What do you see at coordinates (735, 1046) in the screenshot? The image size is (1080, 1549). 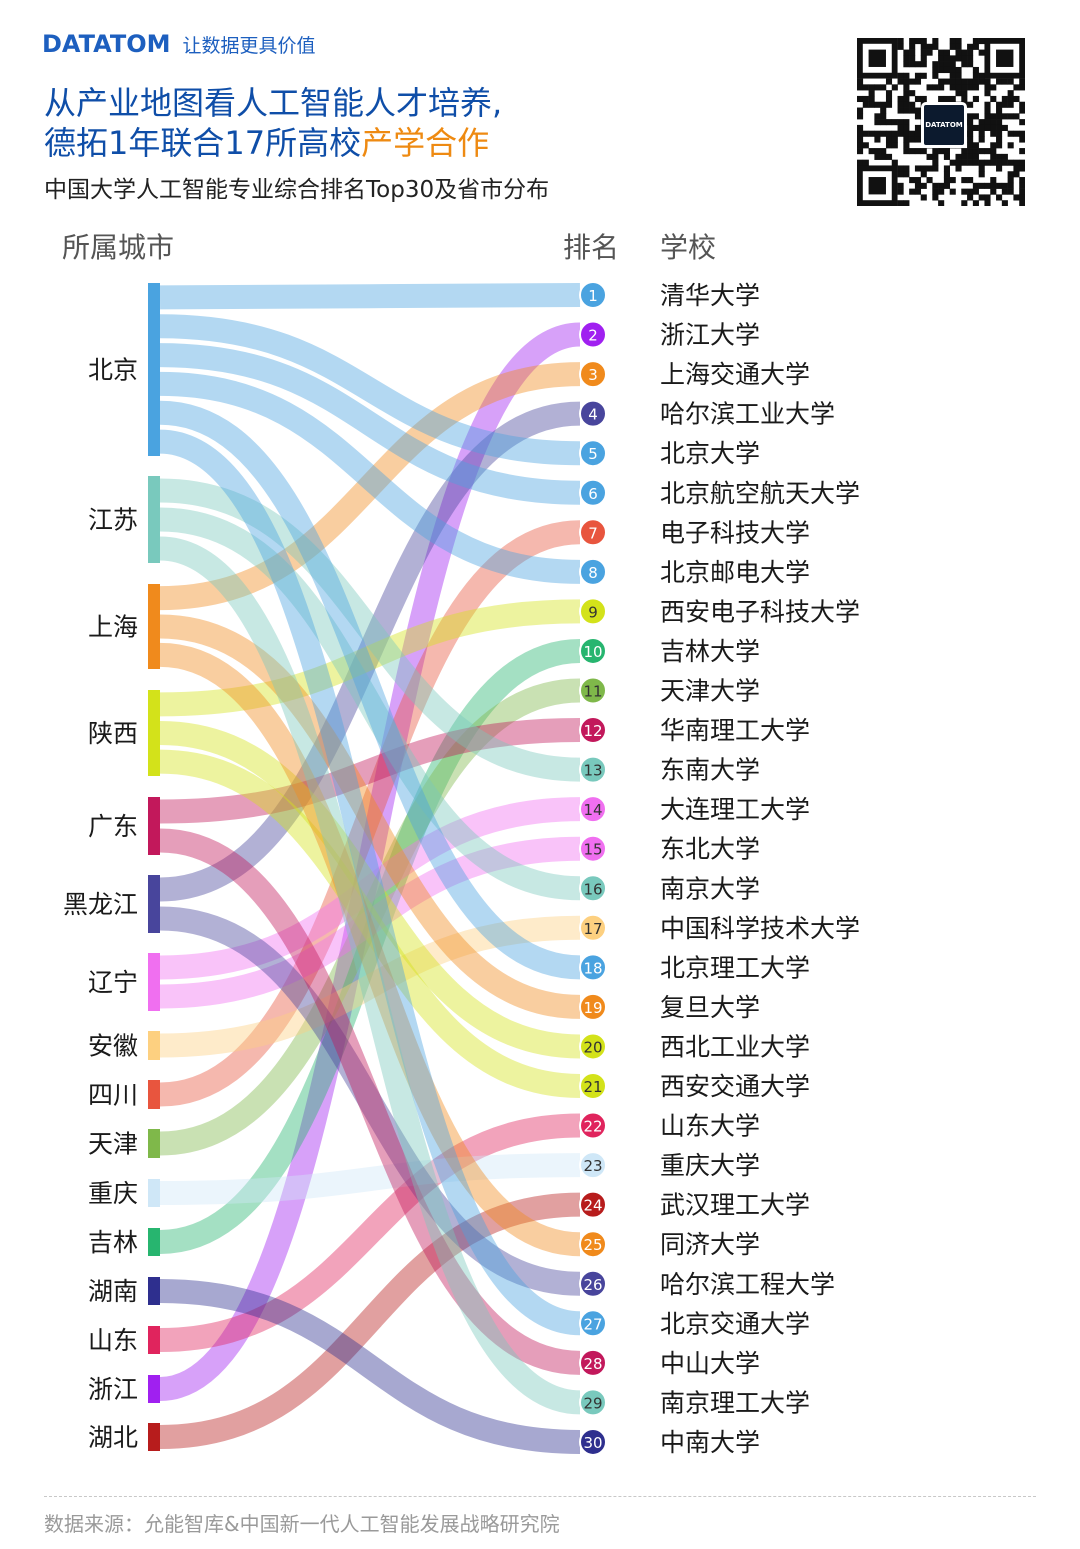 I see `school-name: 西北工业大学` at bounding box center [735, 1046].